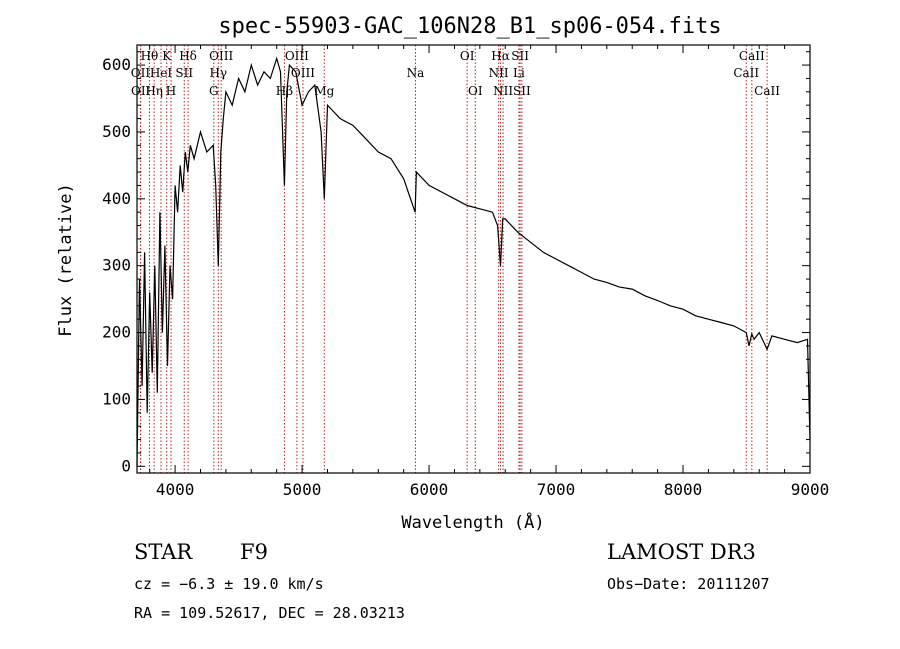  Describe the element at coordinates (116, 398) in the screenshot. I see `y-tick-label: 100` at that location.